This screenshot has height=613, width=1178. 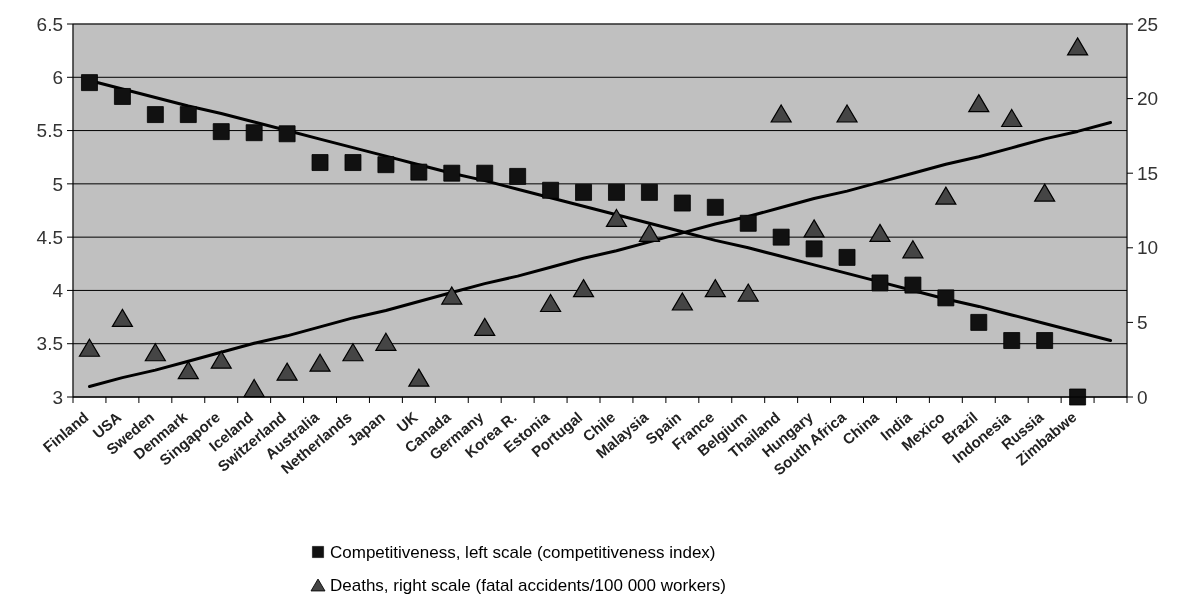 I want to click on y2-tick-label: 5, so click(x=1142, y=323).